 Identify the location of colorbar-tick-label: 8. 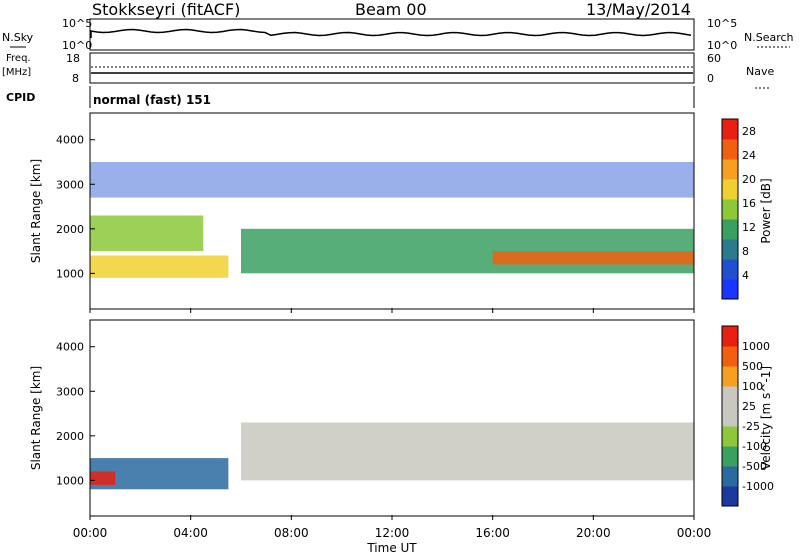
(745, 251).